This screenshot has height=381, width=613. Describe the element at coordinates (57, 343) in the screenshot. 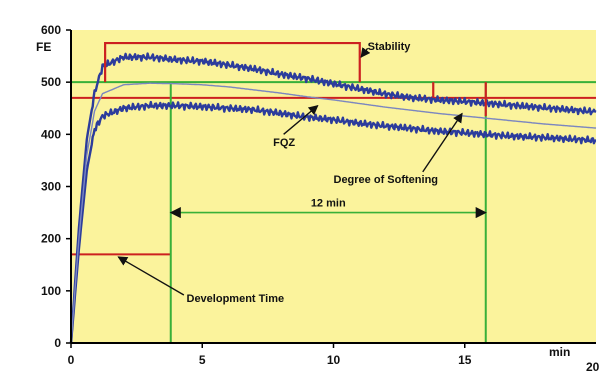

I see `y-tick-label: 0` at that location.